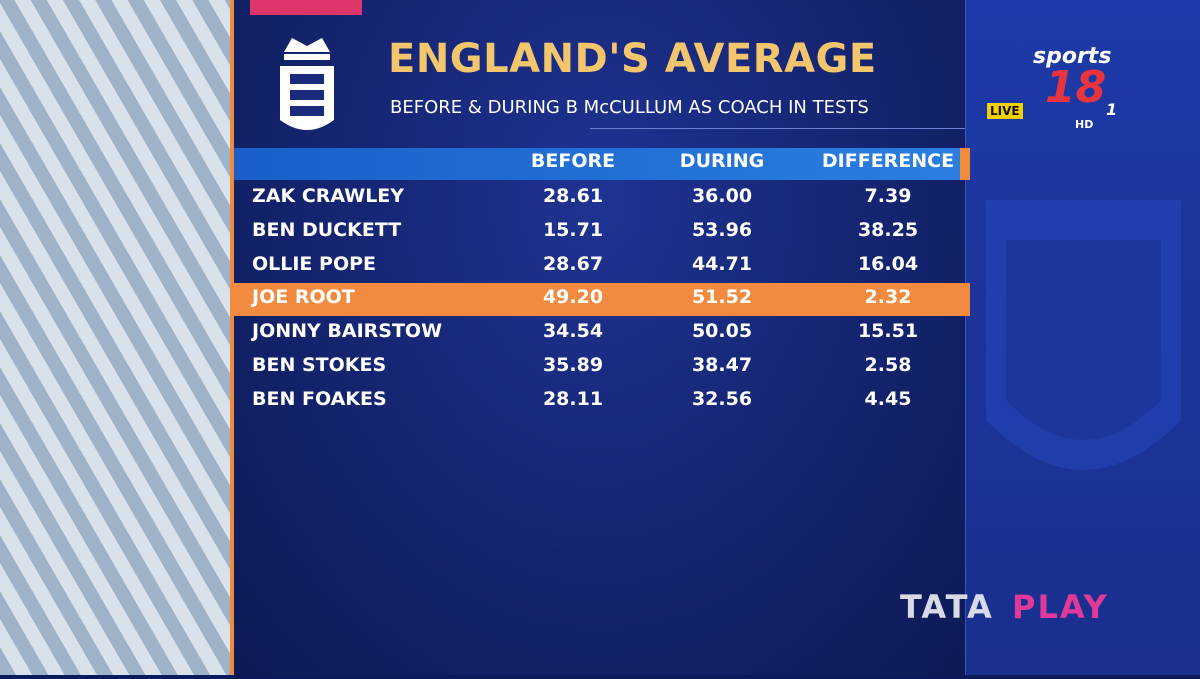  I want to click on channel-number: 18, so click(1076, 87).